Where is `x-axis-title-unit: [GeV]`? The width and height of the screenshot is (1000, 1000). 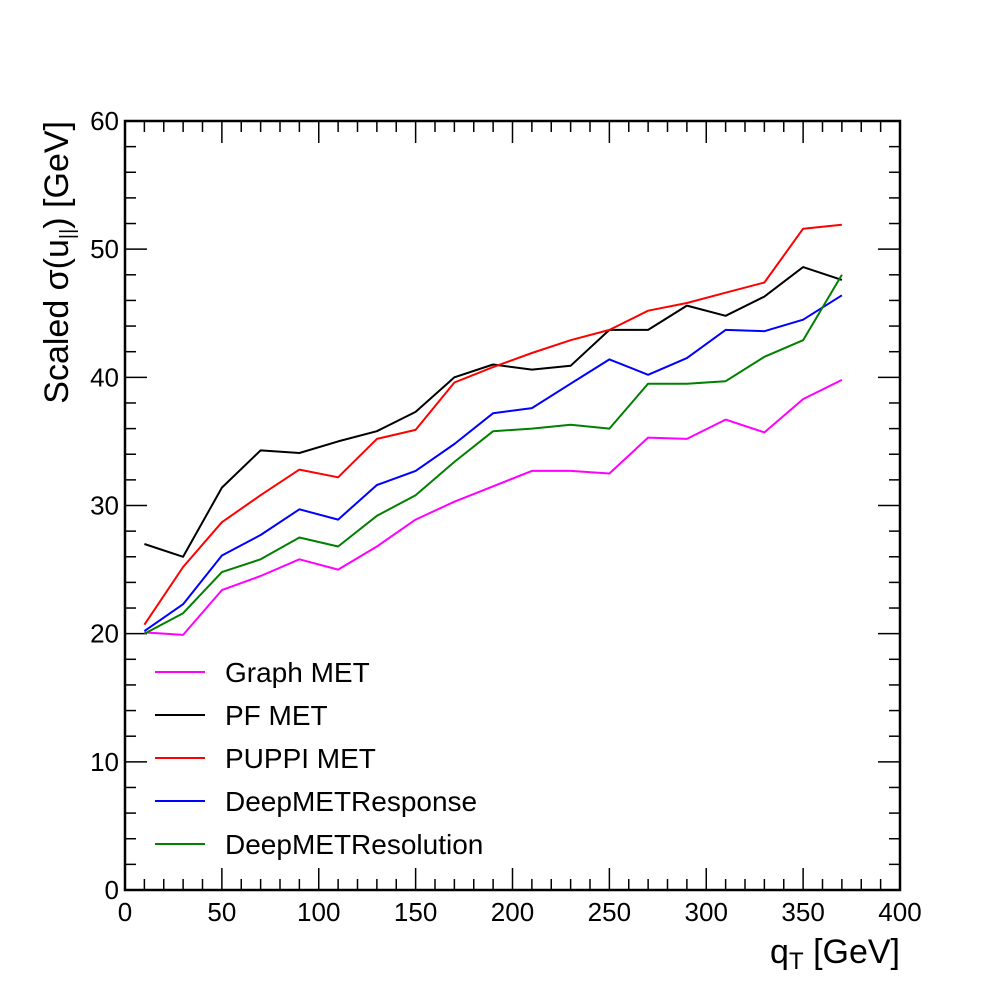
x-axis-title-unit: [GeV] is located at coordinates (852, 952).